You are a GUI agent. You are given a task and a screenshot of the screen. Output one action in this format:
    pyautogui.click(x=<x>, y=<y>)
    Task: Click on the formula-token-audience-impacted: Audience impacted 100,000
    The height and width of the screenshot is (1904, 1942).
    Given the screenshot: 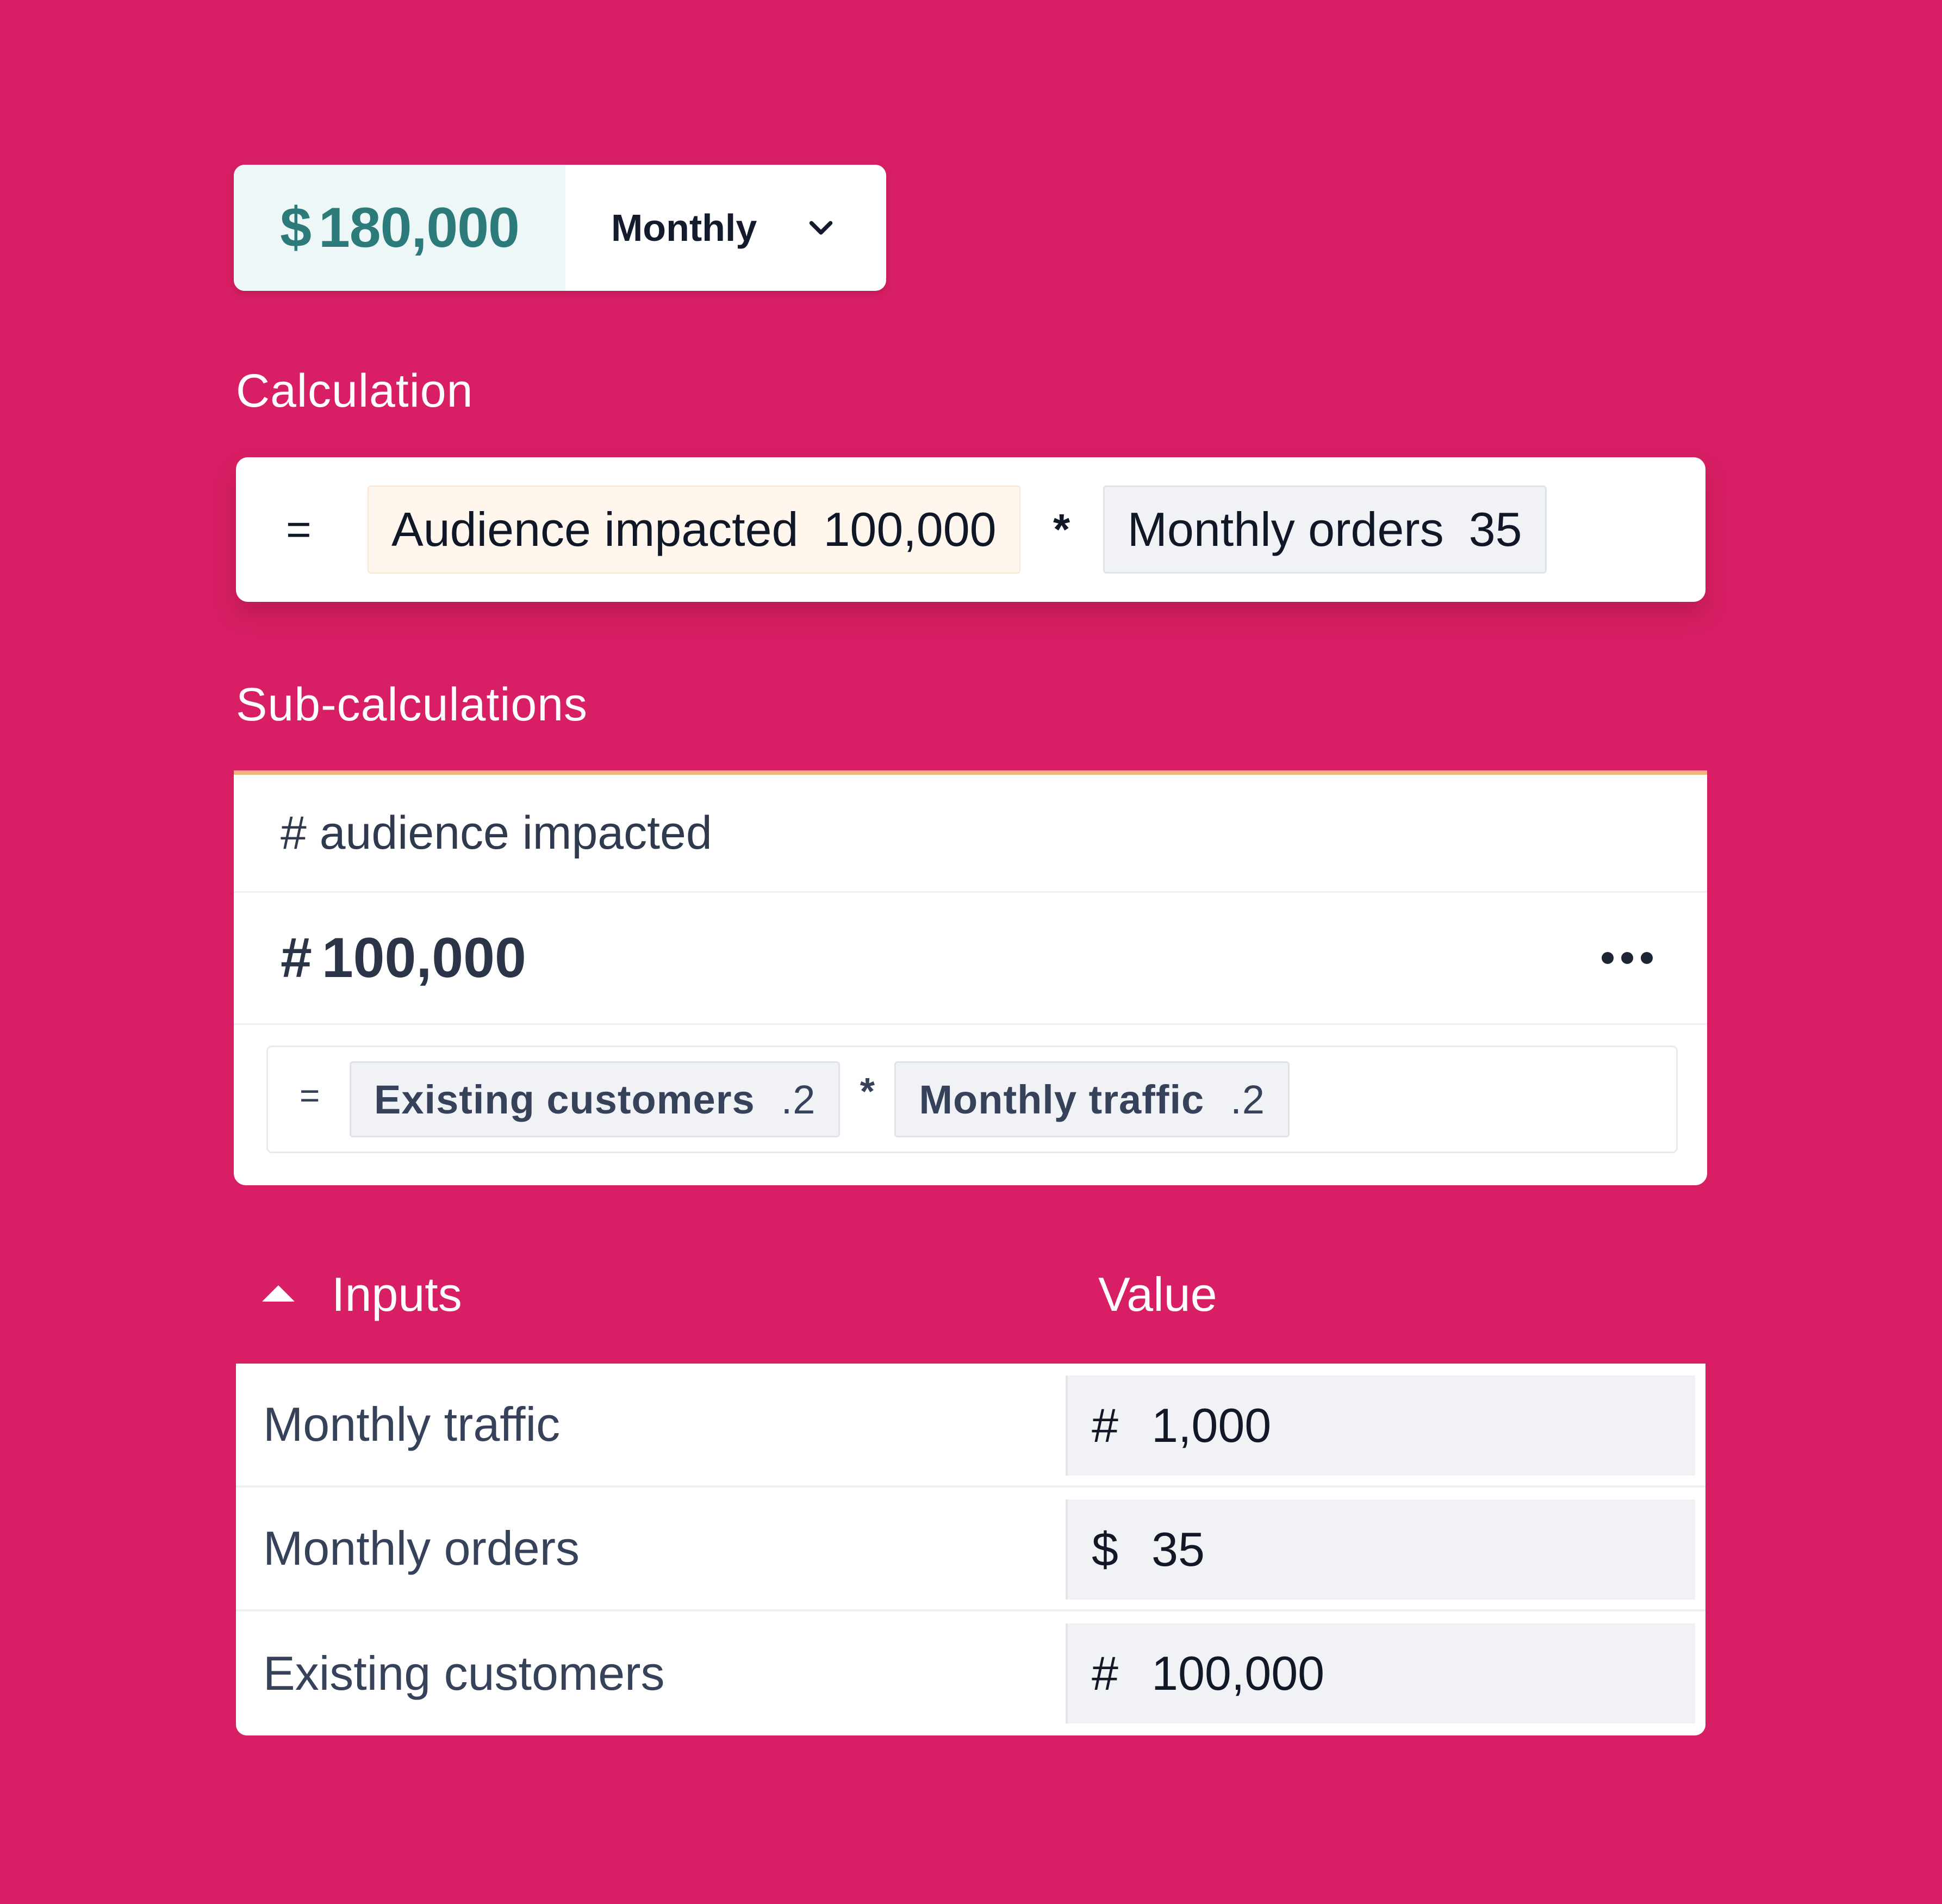 What is the action you would take?
    pyautogui.click(x=694, y=530)
    